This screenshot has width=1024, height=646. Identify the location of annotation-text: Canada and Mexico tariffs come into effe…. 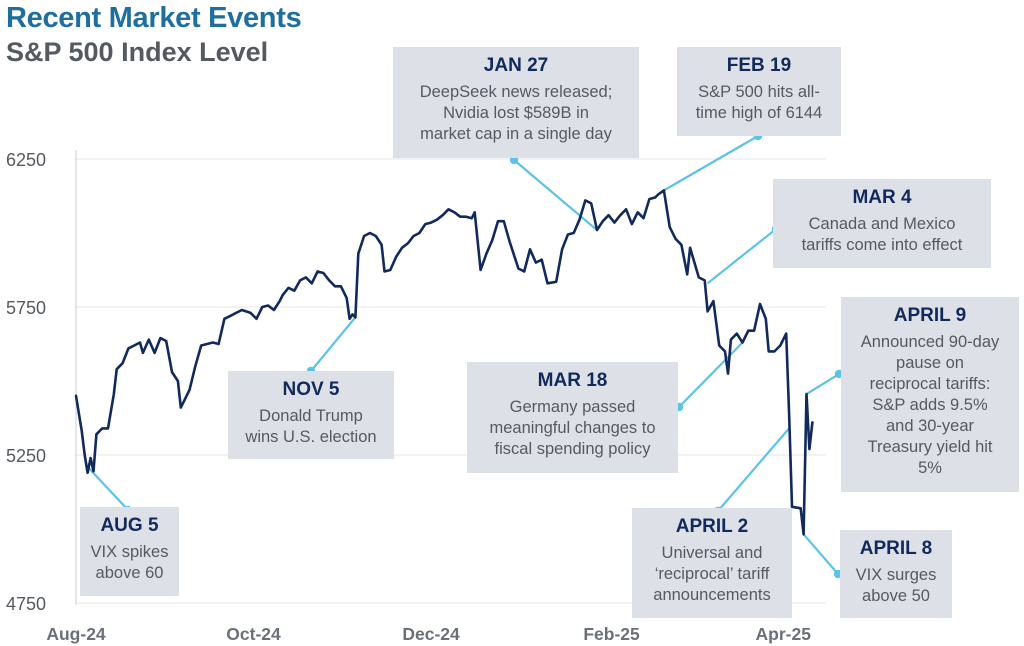
(882, 234).